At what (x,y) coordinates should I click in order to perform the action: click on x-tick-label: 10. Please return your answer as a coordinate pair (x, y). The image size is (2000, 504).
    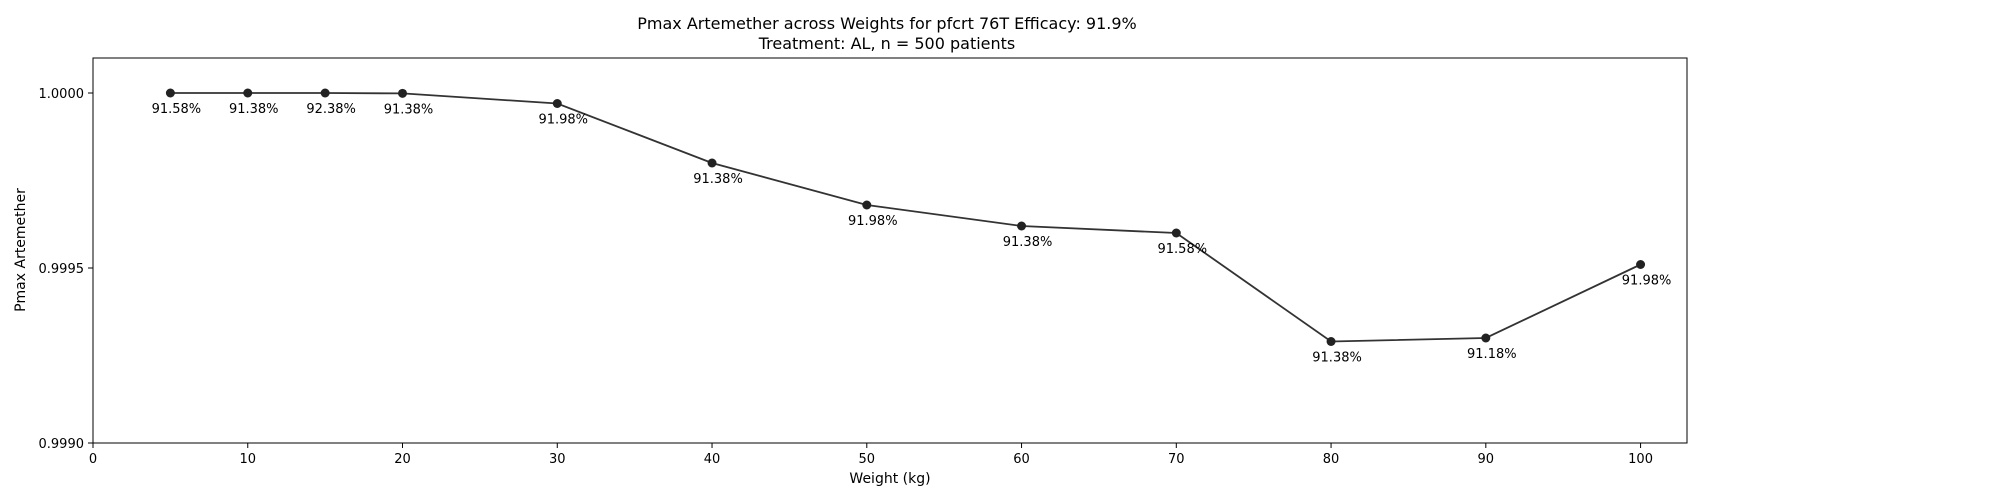
    Looking at the image, I should click on (247, 459).